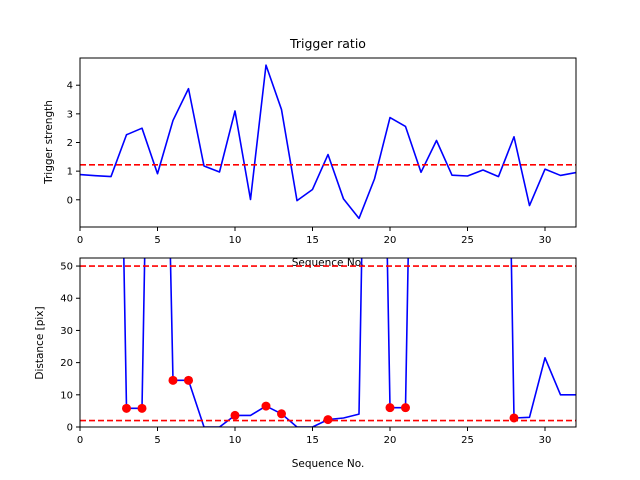 Image resolution: width=640 pixels, height=480 pixels. What do you see at coordinates (327, 43) in the screenshot?
I see `chart-title: Trigger ratio` at bounding box center [327, 43].